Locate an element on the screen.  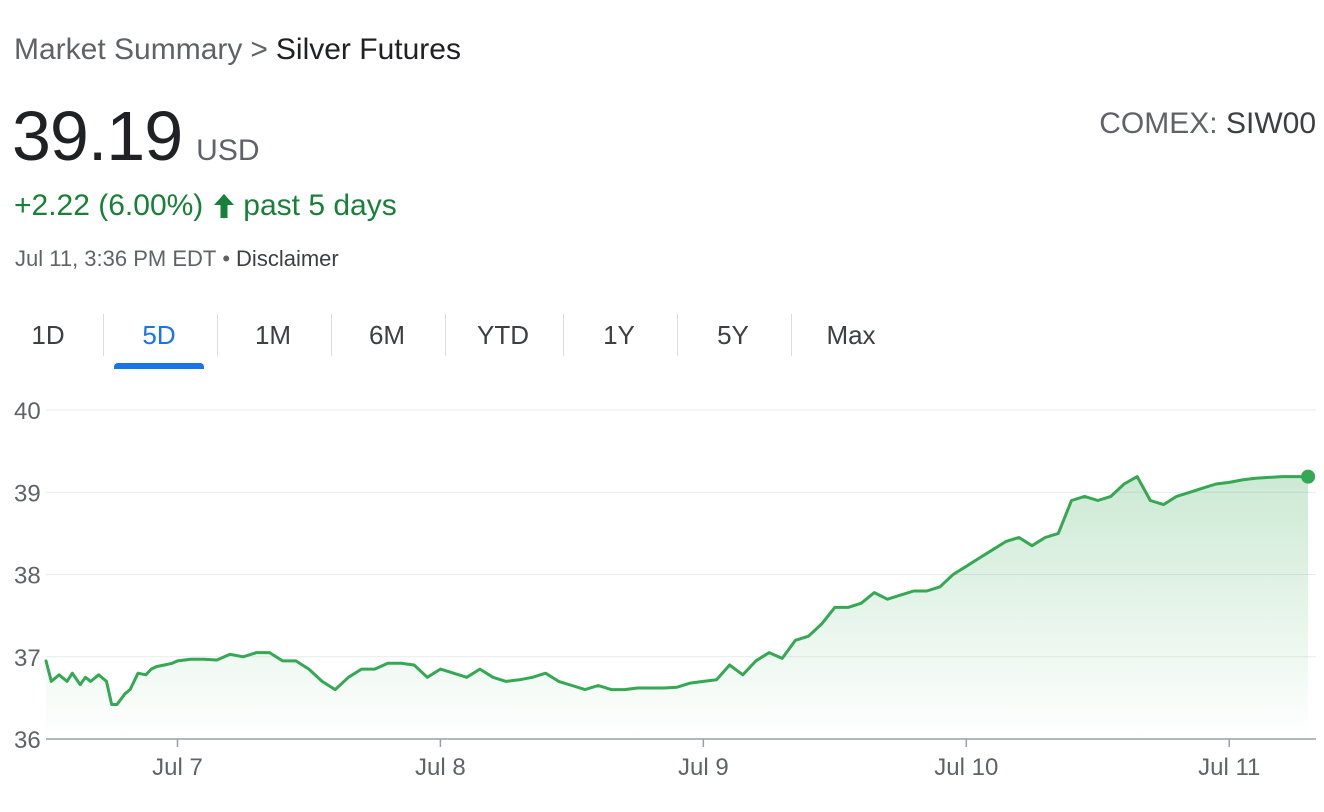
y-tick-label: 36 is located at coordinates (27, 740).